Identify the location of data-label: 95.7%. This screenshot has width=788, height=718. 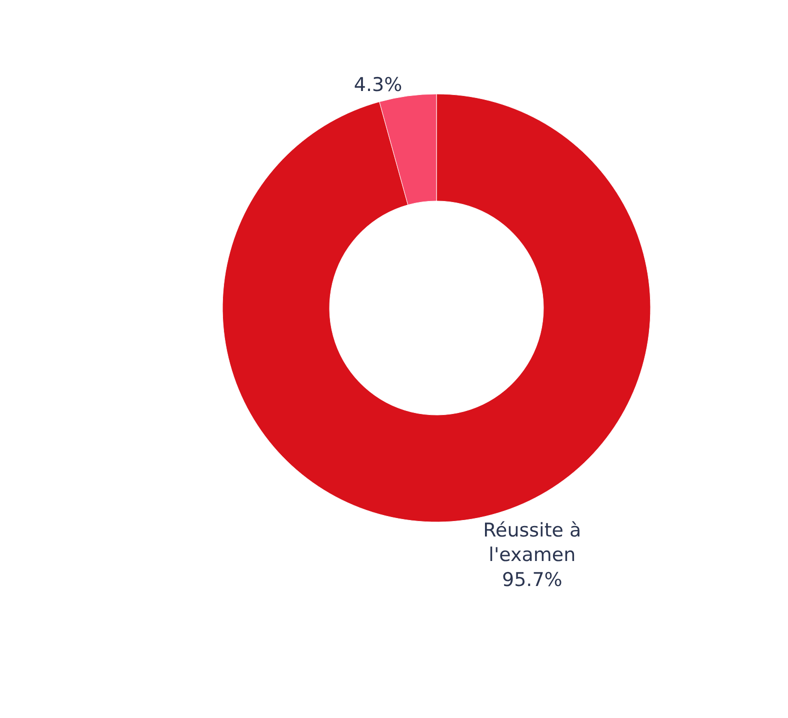
(532, 579).